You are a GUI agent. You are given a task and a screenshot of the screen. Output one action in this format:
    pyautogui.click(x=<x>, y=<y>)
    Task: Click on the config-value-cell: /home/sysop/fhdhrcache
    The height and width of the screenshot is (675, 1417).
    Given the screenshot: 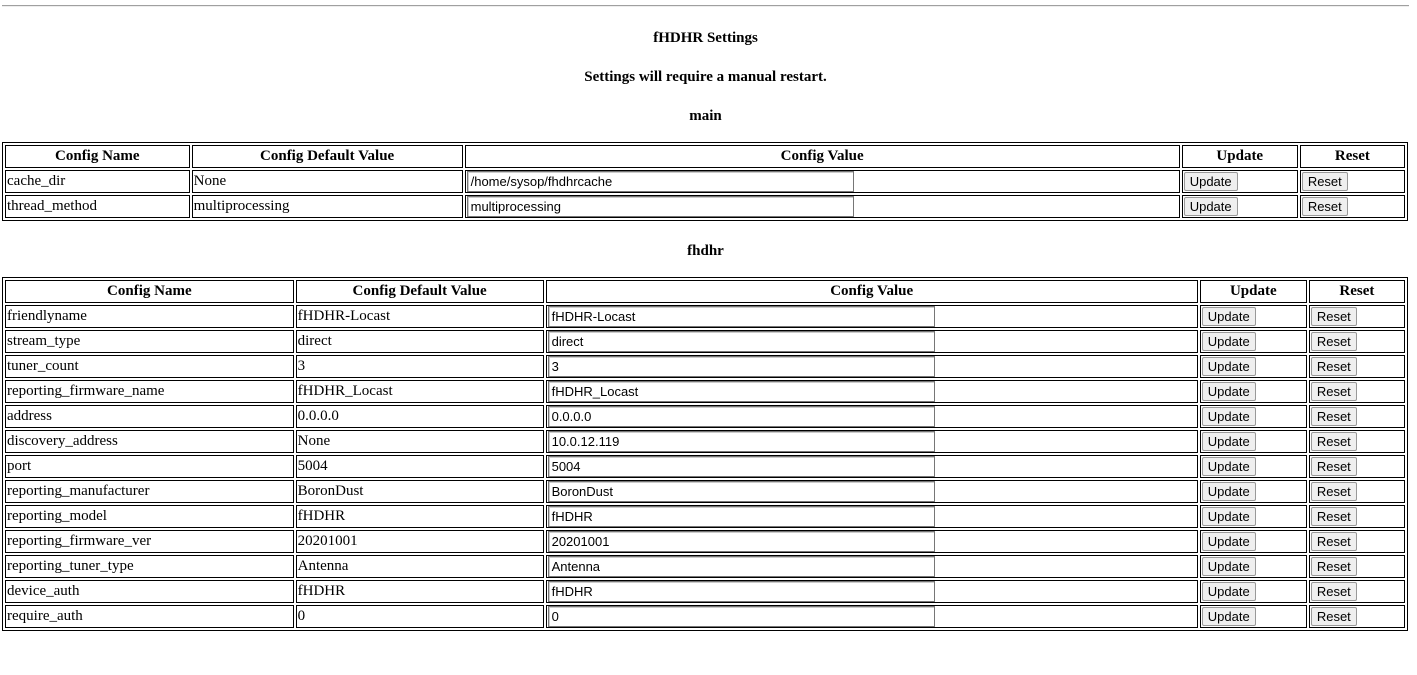 What is the action you would take?
    pyautogui.click(x=822, y=181)
    